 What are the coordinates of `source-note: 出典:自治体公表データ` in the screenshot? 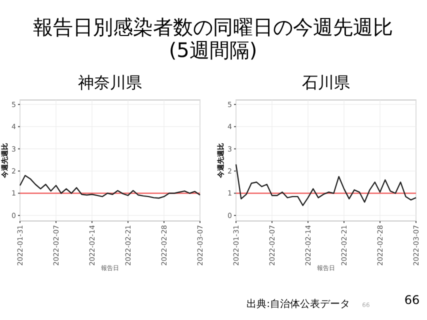 It's located at (298, 304).